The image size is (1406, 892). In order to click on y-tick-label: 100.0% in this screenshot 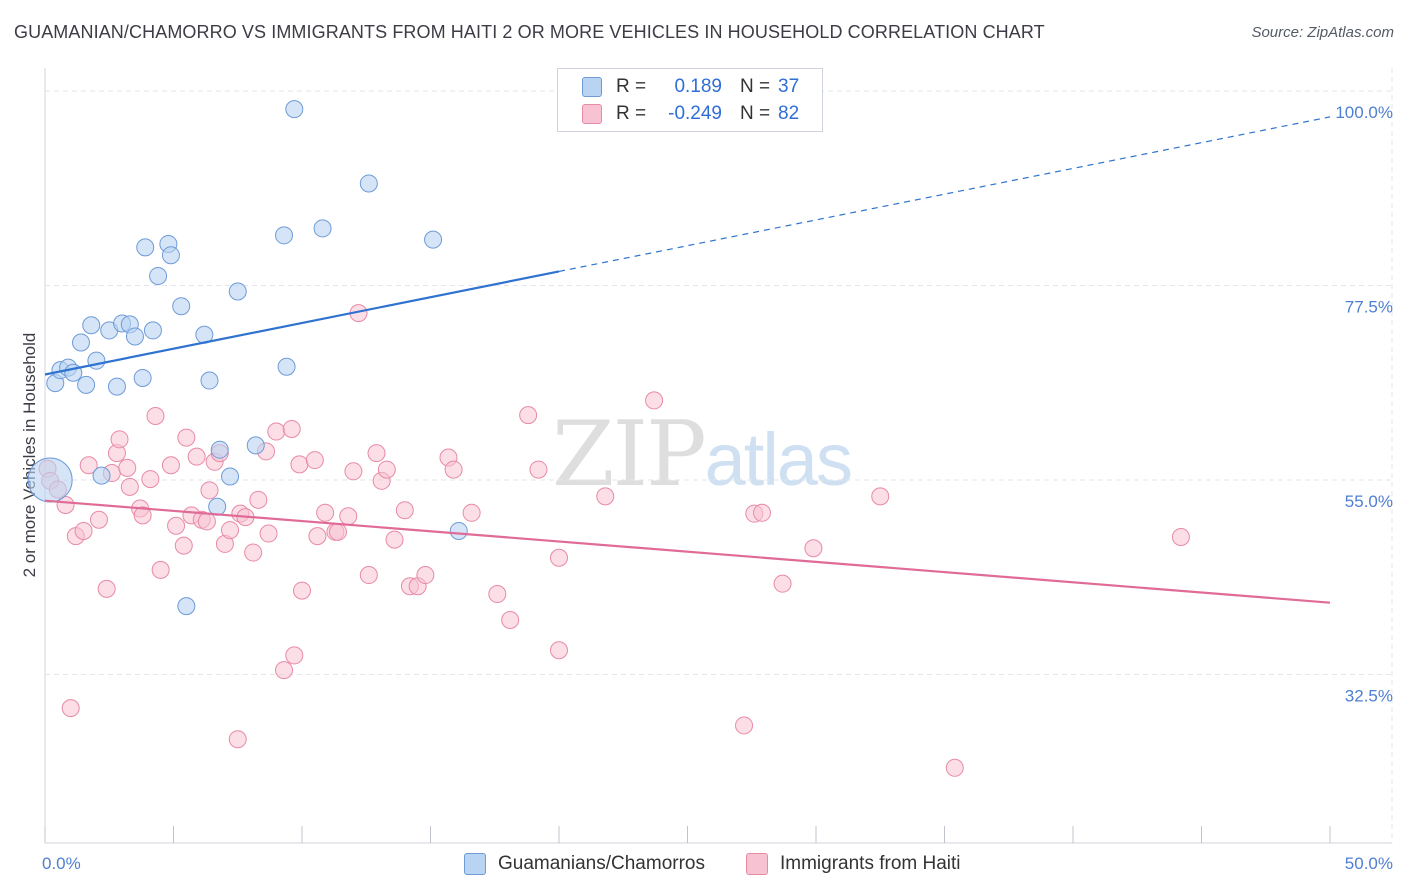, I will do `click(1364, 112)`.